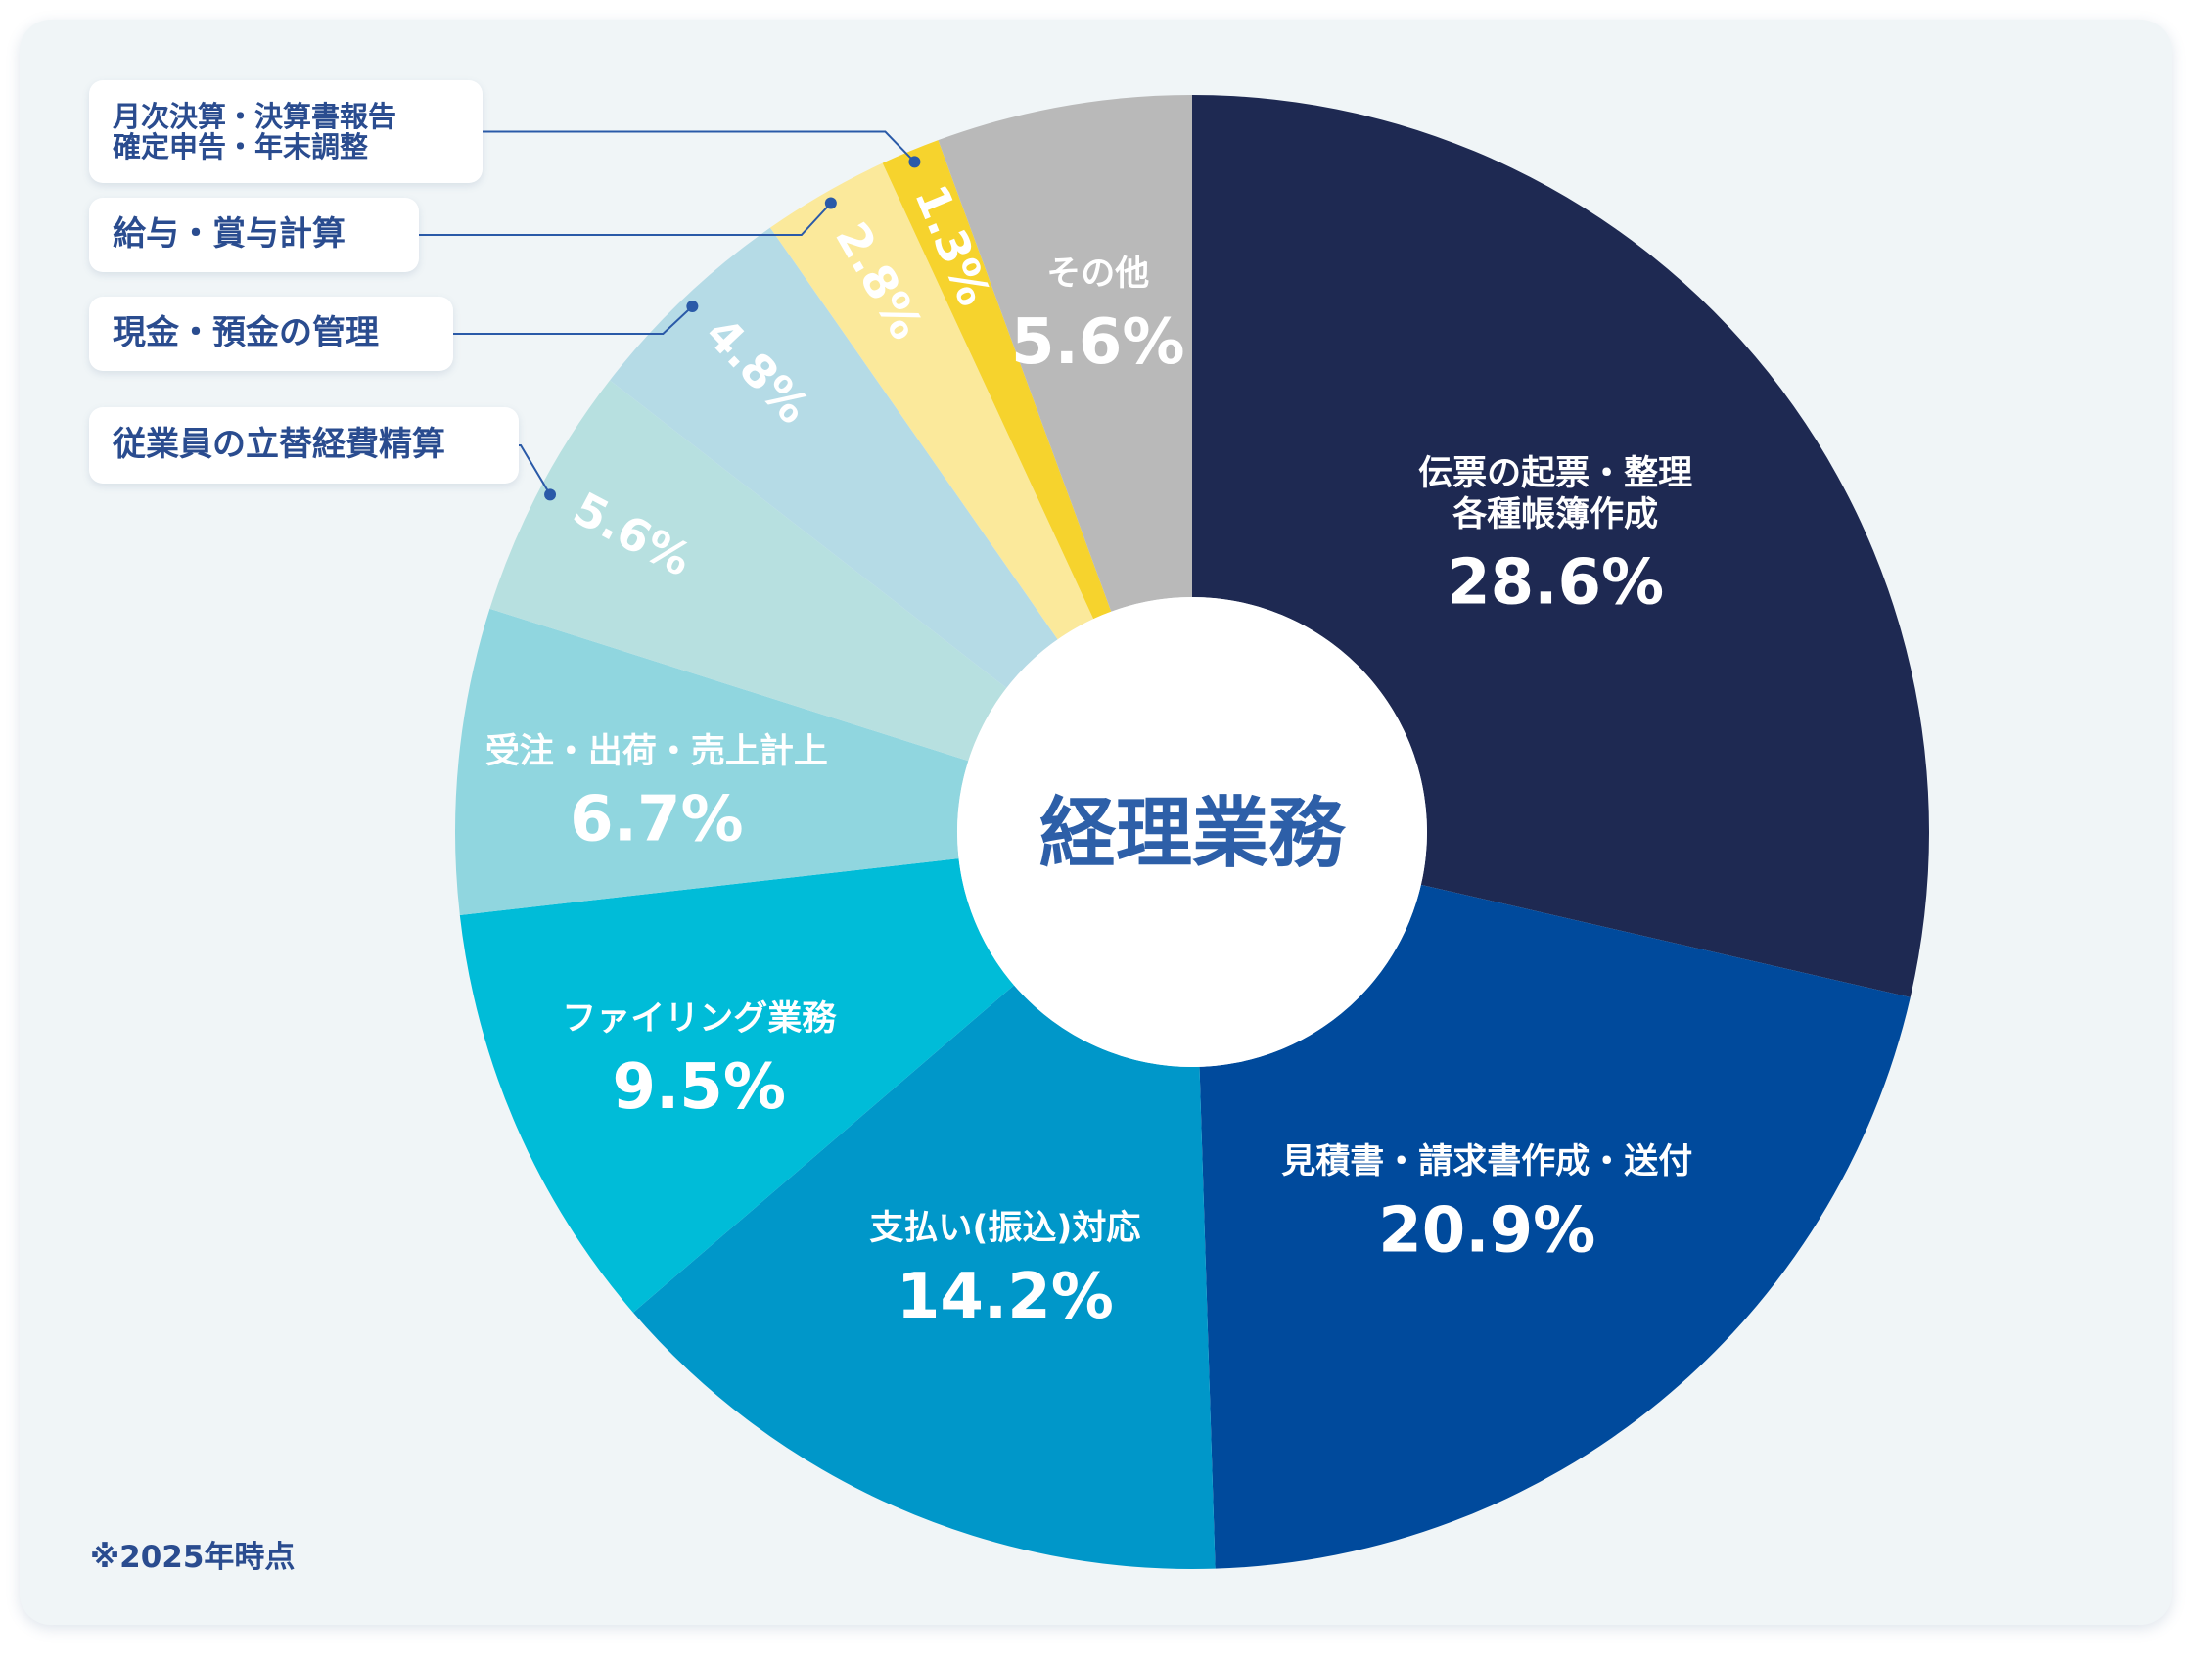 The width and height of the screenshot is (2212, 1666). Describe the element at coordinates (193, 1558) in the screenshot. I see `footnote: ※2025年時点` at that location.